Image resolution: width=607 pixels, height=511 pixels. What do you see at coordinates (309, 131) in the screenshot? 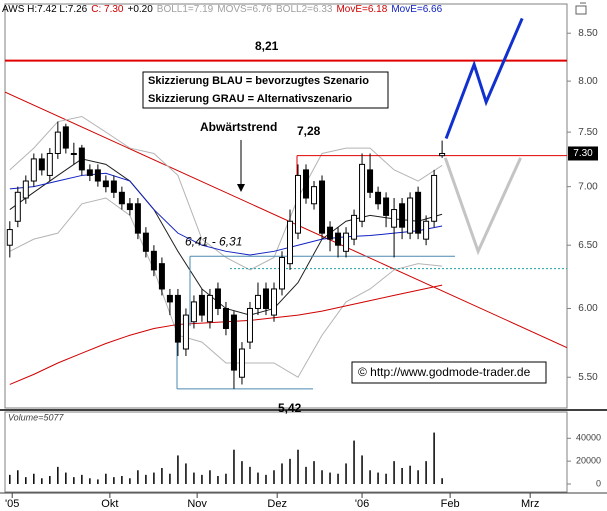
I see `level-label: 7,28` at bounding box center [309, 131].